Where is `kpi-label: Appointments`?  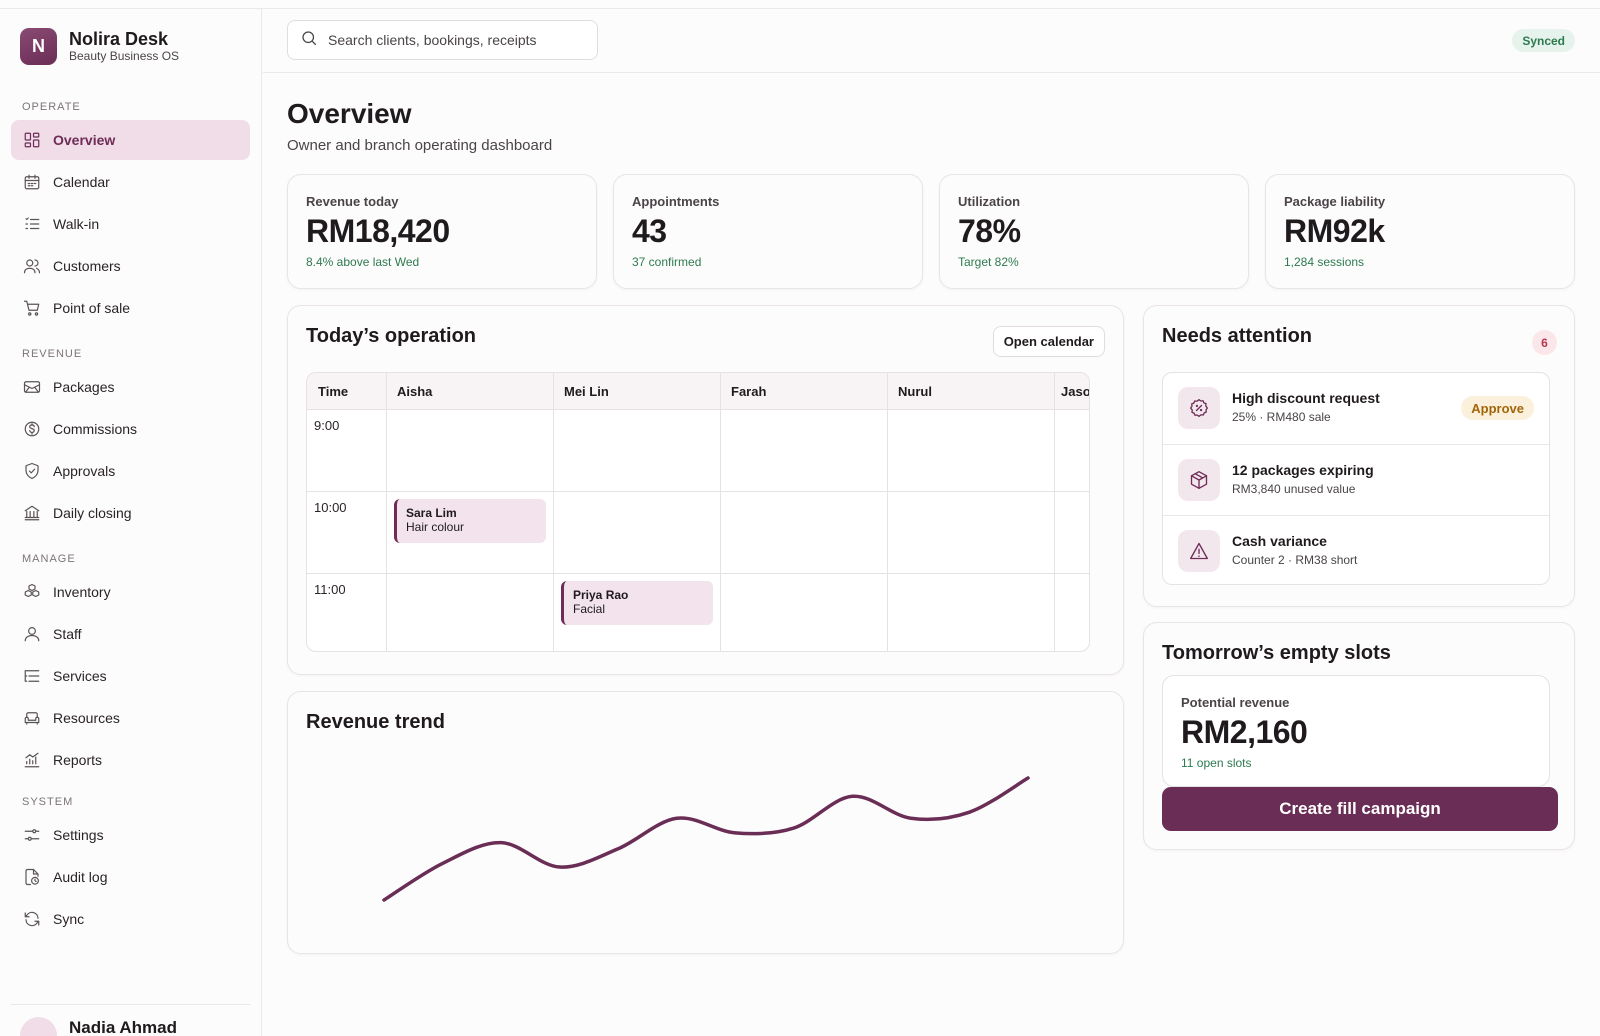 kpi-label: Appointments is located at coordinates (676, 201).